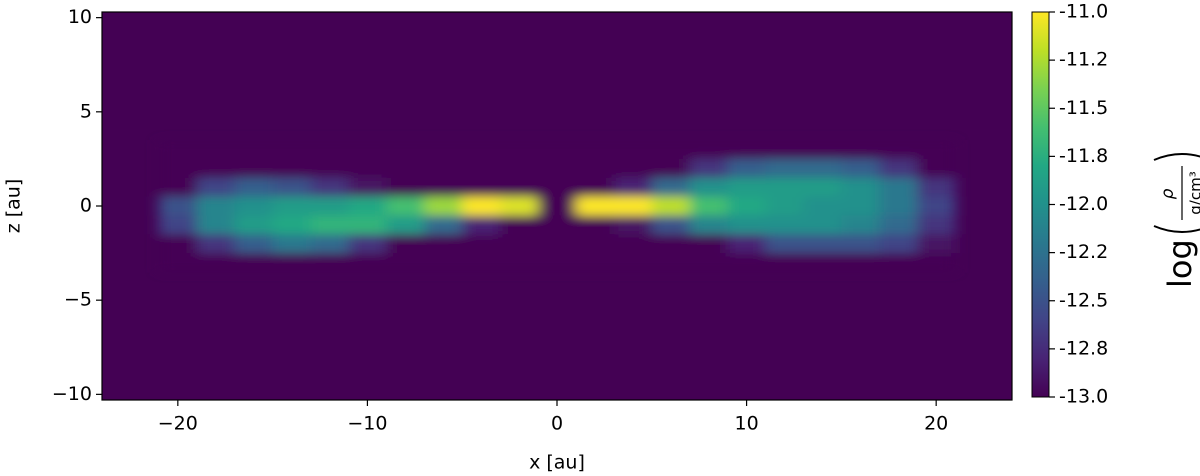 Image resolution: width=1200 pixels, height=476 pixels. I want to click on x-axis-label: x [au], so click(557, 463).